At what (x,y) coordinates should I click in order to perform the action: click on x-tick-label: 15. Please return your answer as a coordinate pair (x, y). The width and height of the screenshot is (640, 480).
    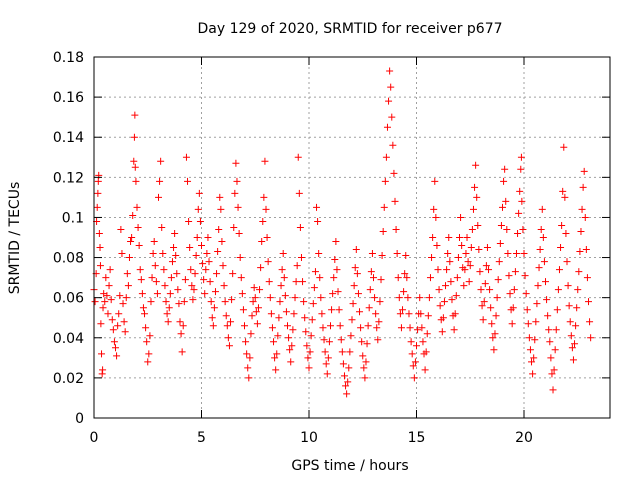
    Looking at the image, I should click on (417, 438).